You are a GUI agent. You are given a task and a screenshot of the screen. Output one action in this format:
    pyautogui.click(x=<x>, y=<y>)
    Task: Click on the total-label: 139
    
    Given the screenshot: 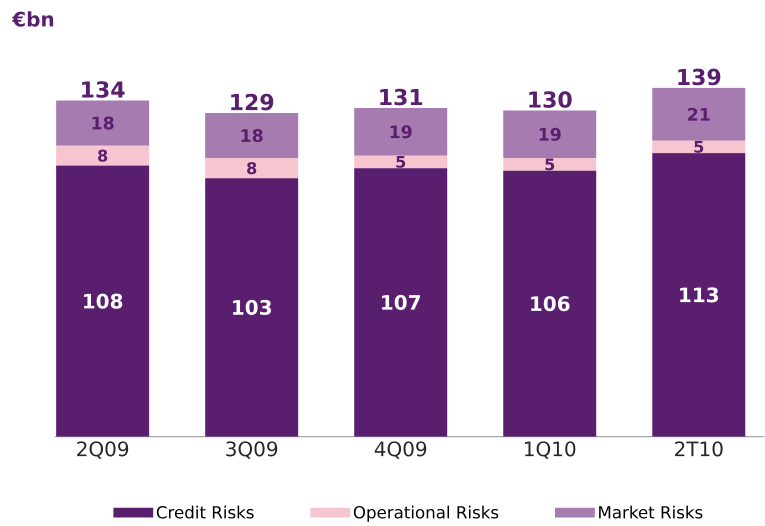 What is the action you would take?
    pyautogui.click(x=699, y=77)
    